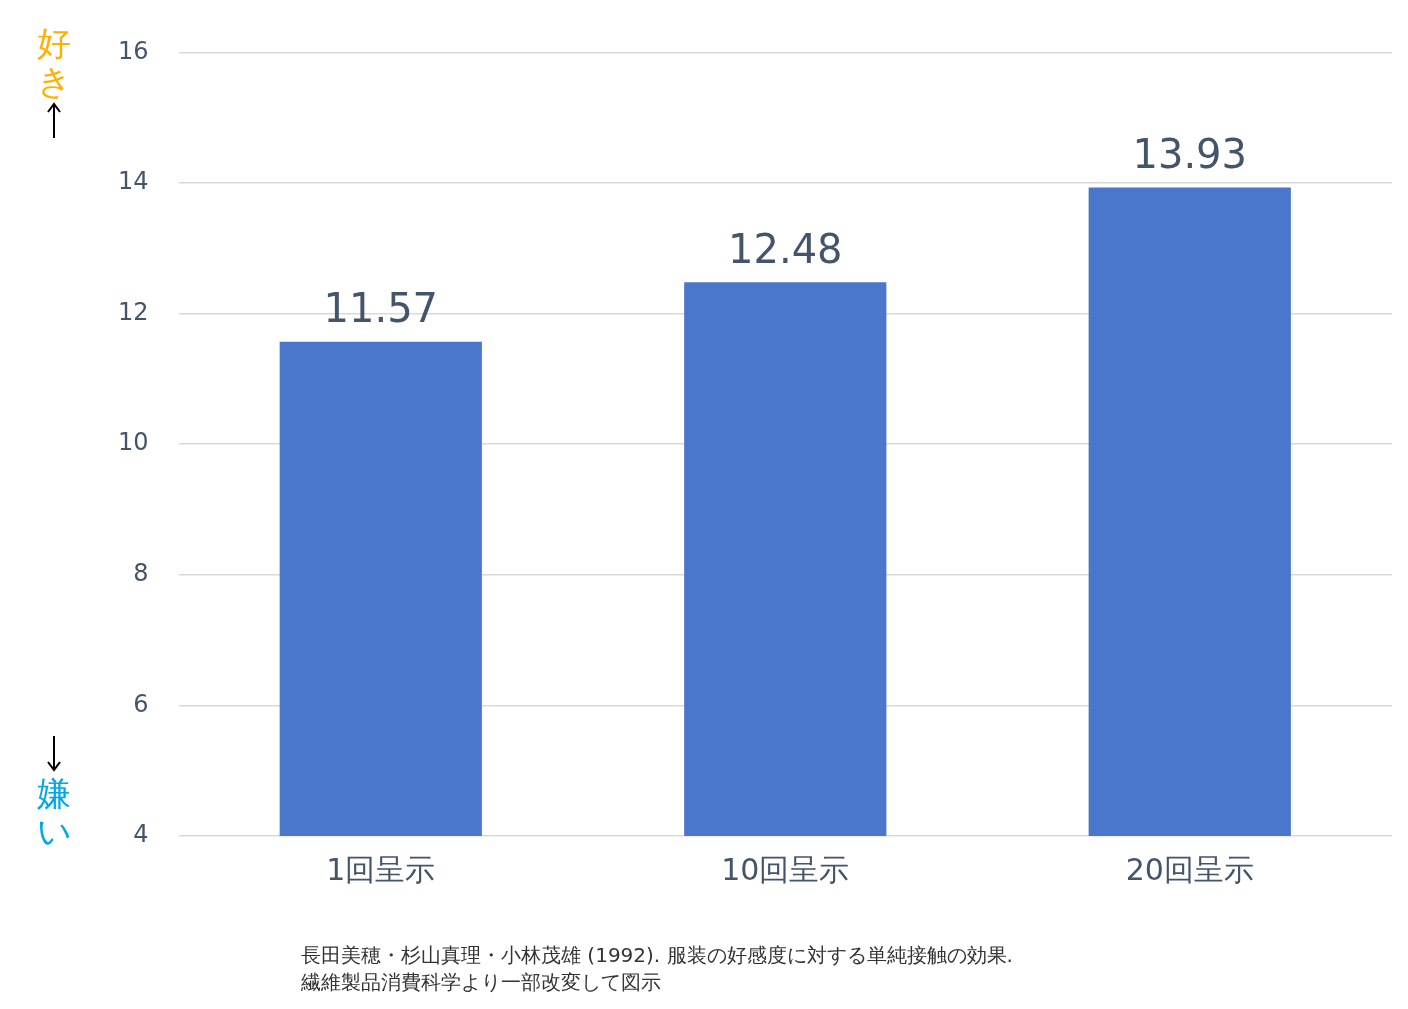 This screenshot has width=1408, height=1009. Describe the element at coordinates (1189, 869) in the screenshot. I see `x-tick-label: 20回呈示` at that location.